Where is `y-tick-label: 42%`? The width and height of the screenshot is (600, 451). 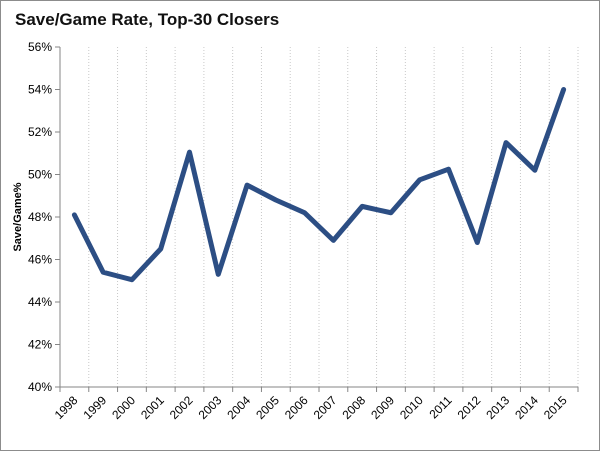
y-tick-label: 42% is located at coordinates (40, 345).